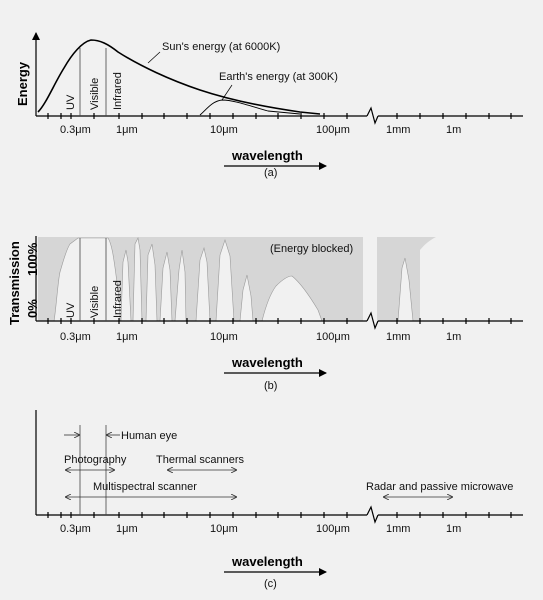 The height and width of the screenshot is (600, 543). Describe the element at coordinates (149, 436) in the screenshot. I see `human-eye-label: Human eye` at that location.